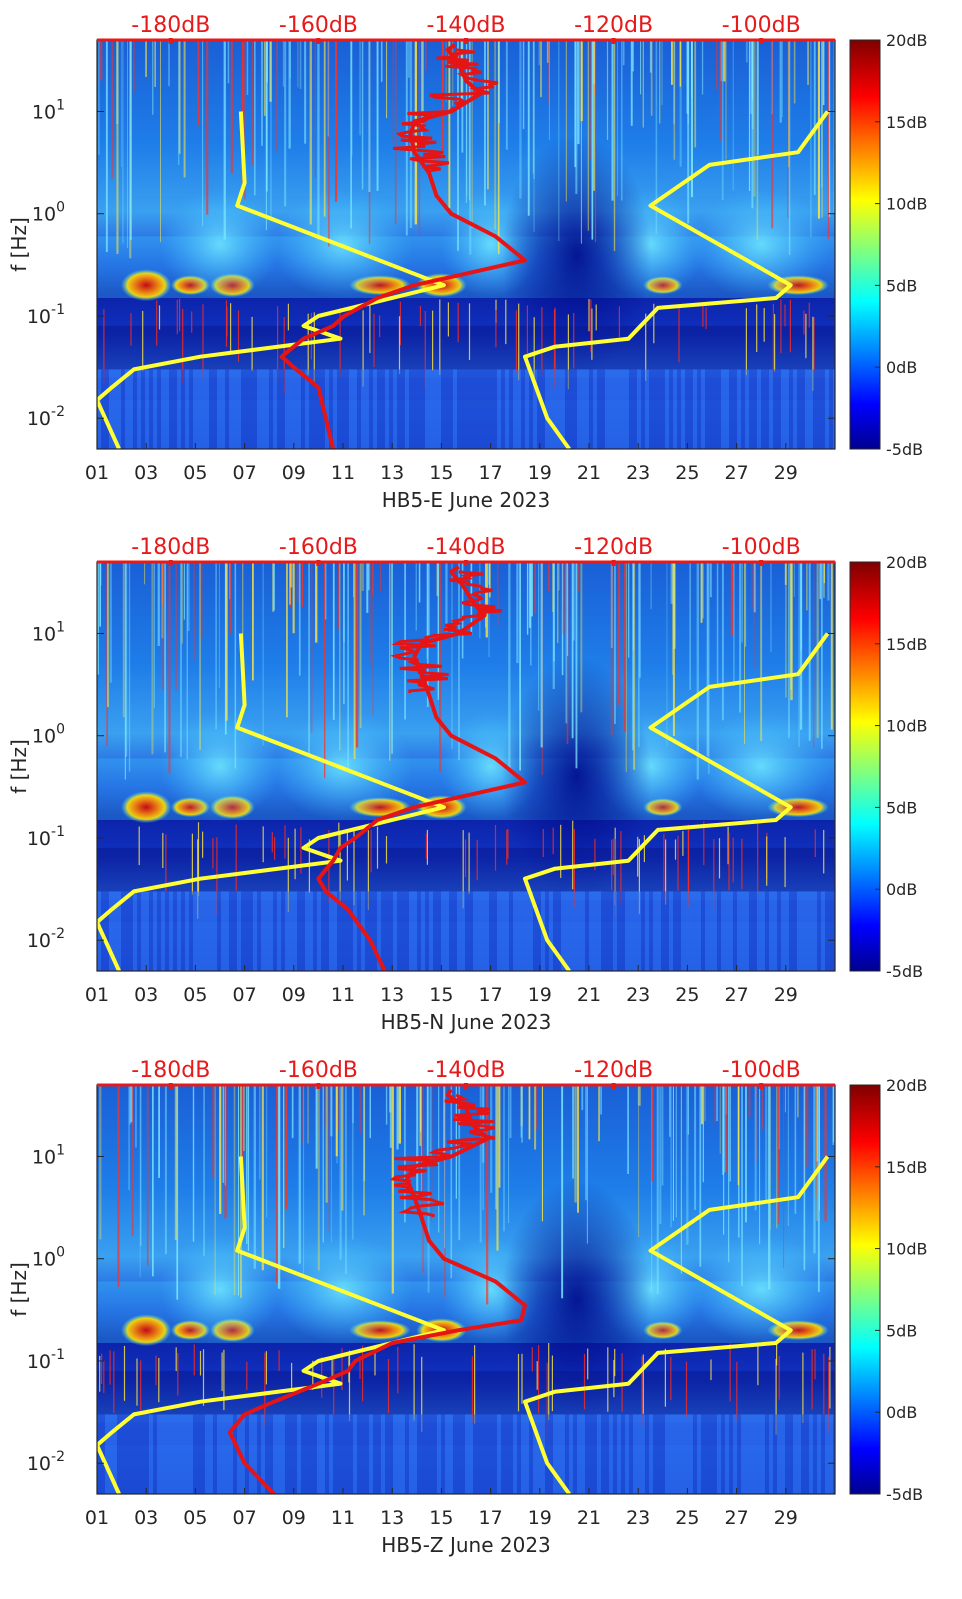 The image size is (962, 1599). I want to click on y-axis-label: f [Hz], so click(19, 244).